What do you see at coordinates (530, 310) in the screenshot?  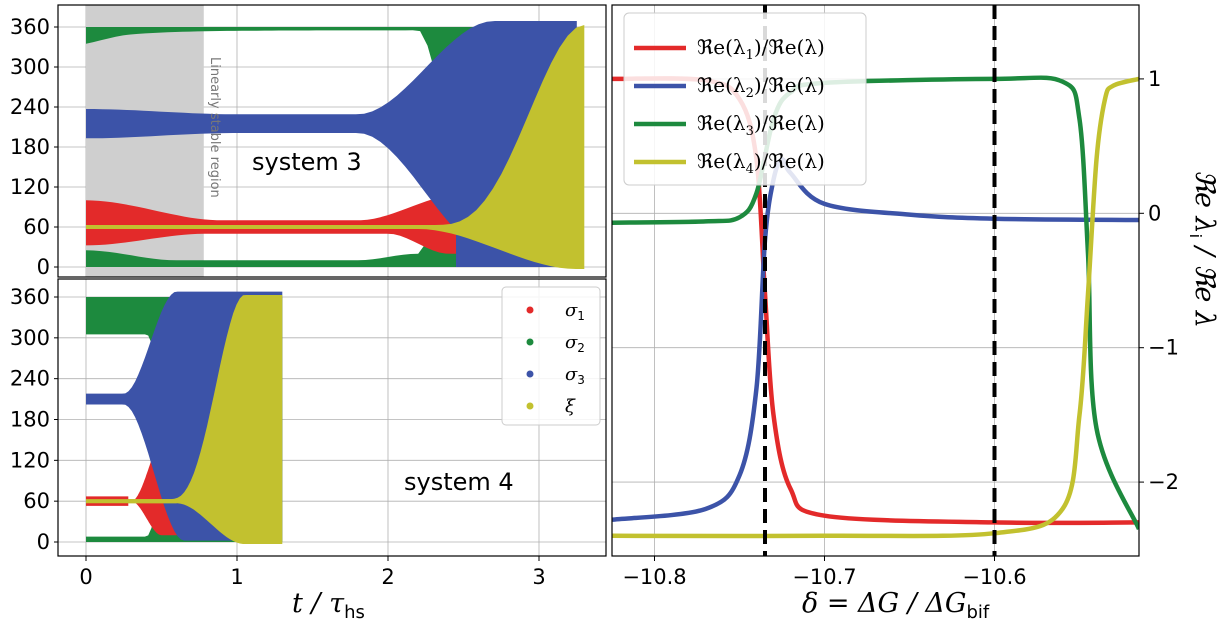 I see `legend-marker-sigma1` at bounding box center [530, 310].